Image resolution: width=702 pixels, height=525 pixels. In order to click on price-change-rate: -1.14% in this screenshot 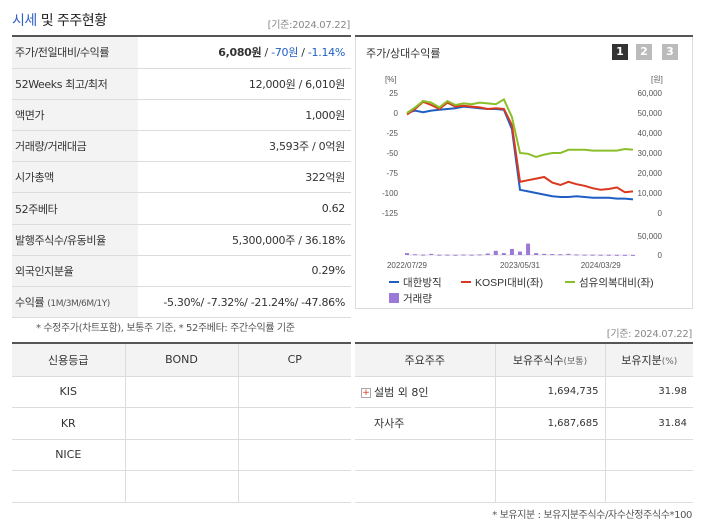, I will do `click(326, 53)`.